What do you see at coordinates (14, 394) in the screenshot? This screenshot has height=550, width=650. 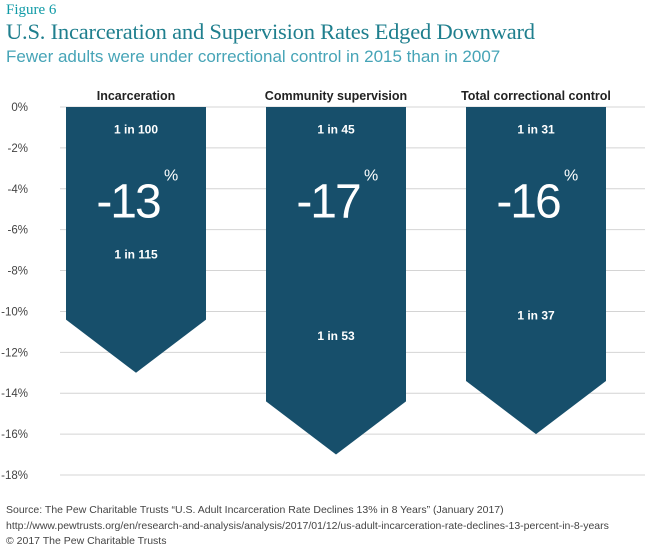 I see `y-tick-label: -14%` at bounding box center [14, 394].